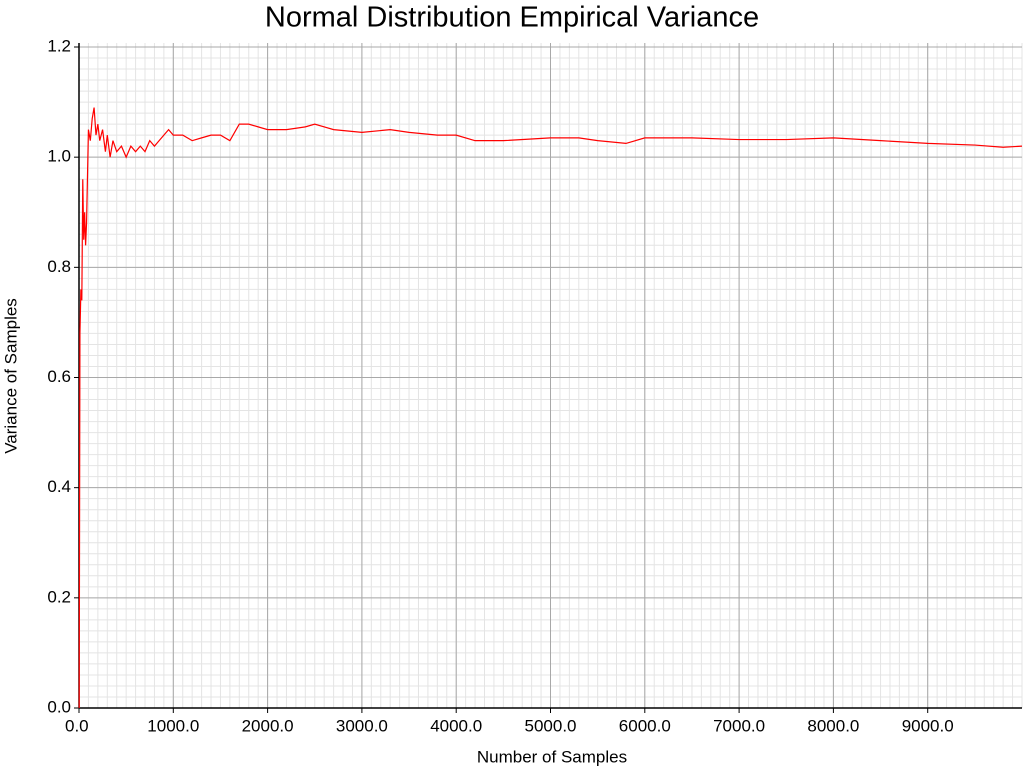  I want to click on chart-title: Normal Distribution Empirical Variance, so click(512, 18).